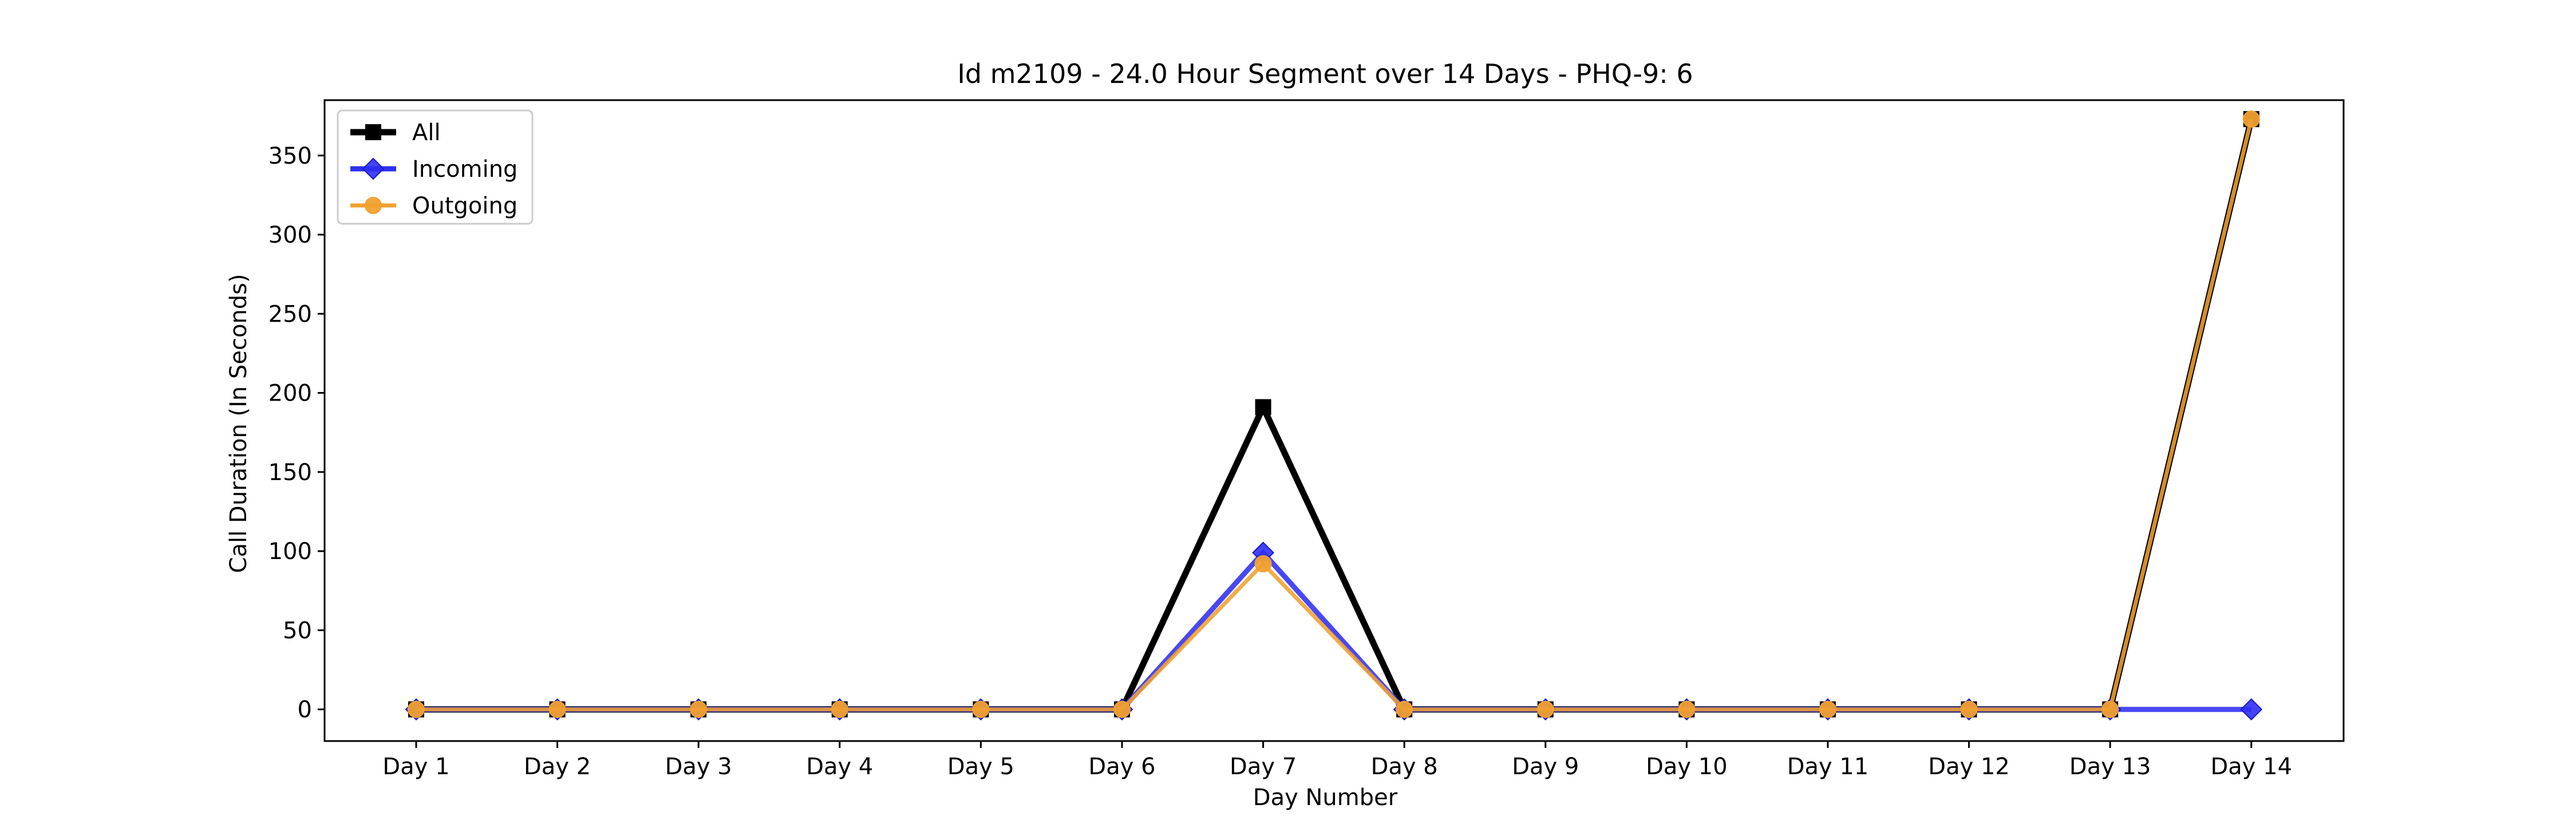  Describe the element at coordinates (557, 767) in the screenshot. I see `x-tick-label: Day 2` at that location.